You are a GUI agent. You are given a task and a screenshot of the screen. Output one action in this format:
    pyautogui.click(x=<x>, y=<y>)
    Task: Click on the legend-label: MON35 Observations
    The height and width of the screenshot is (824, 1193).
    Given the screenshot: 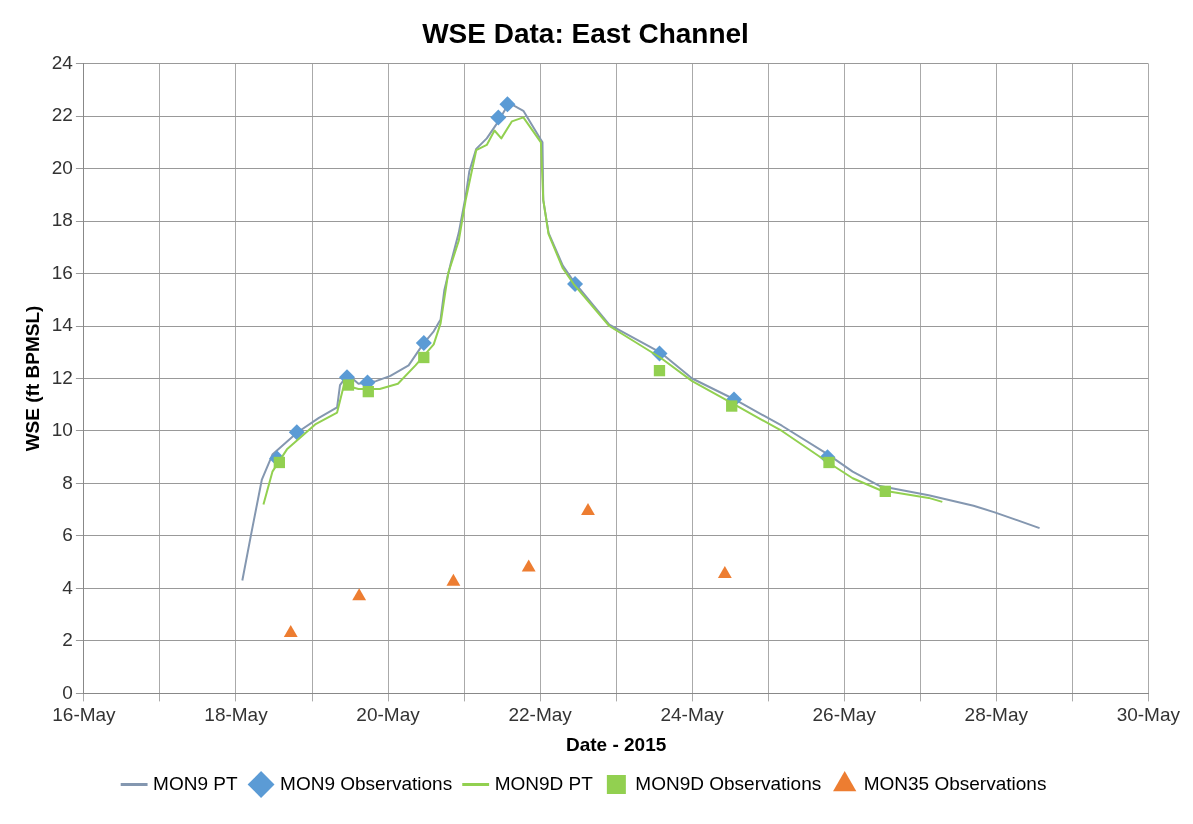 What is the action you would take?
    pyautogui.click(x=955, y=783)
    